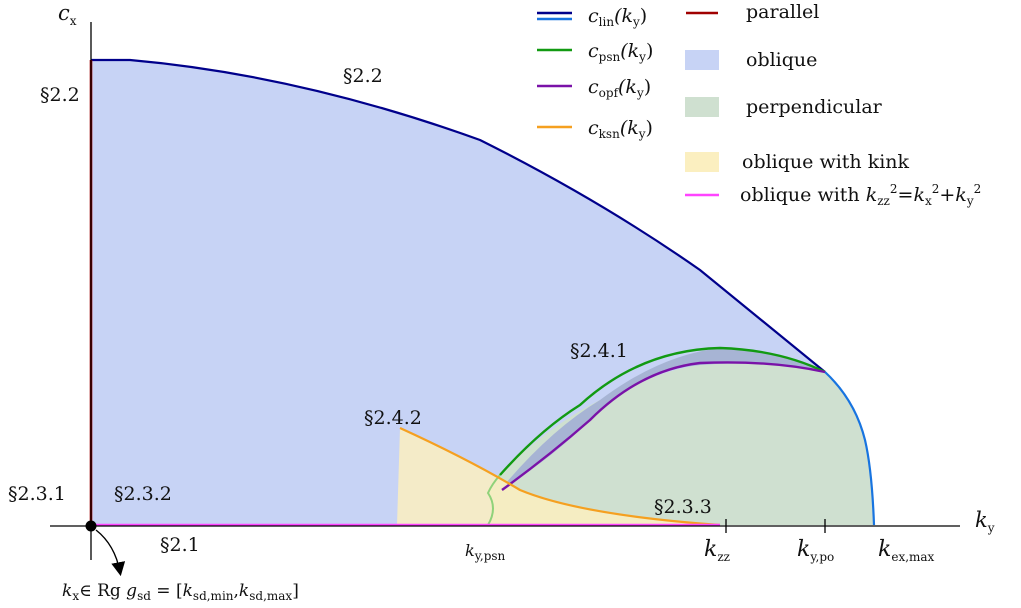 Image resolution: width=1021 pixels, height=608 pixels. I want to click on x-axis-label: ky, so click(985, 521).